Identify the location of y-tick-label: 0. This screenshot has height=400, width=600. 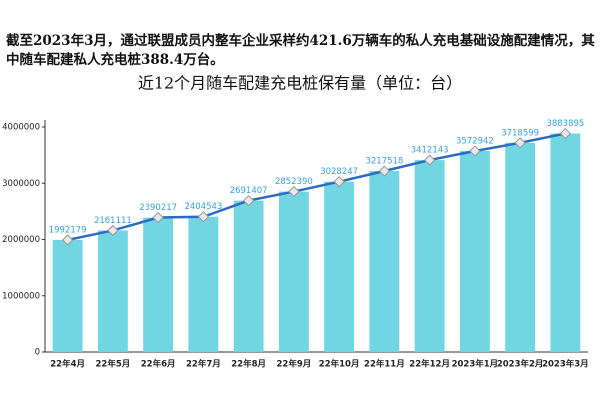
(37, 353).